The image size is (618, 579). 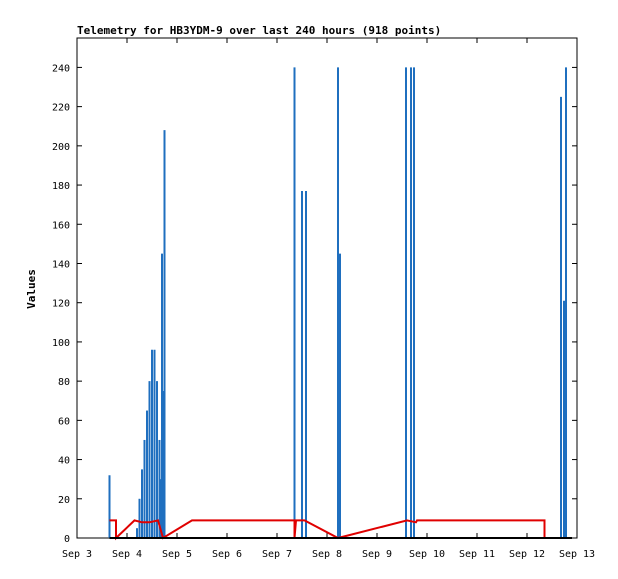 What do you see at coordinates (64, 421) in the screenshot?
I see `y-tick-label: 60` at bounding box center [64, 421].